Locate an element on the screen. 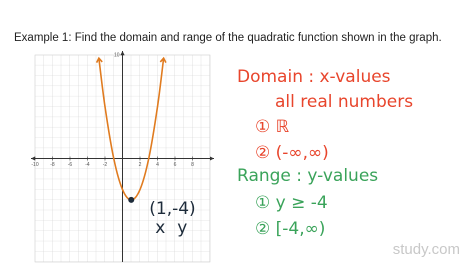 Image resolution: width=474 pixels, height=266 pixels. x-tick-label: -10 is located at coordinates (34, 165).